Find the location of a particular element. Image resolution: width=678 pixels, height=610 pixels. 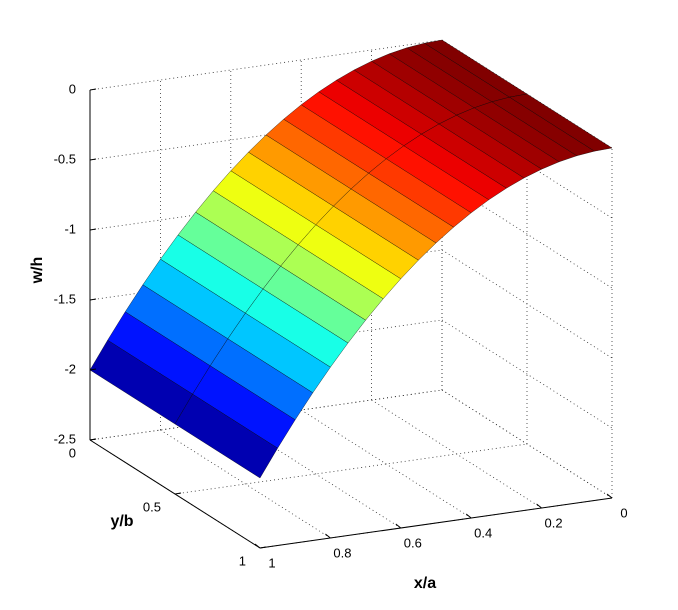

y-tick-label: 0.5 is located at coordinates (152, 506).